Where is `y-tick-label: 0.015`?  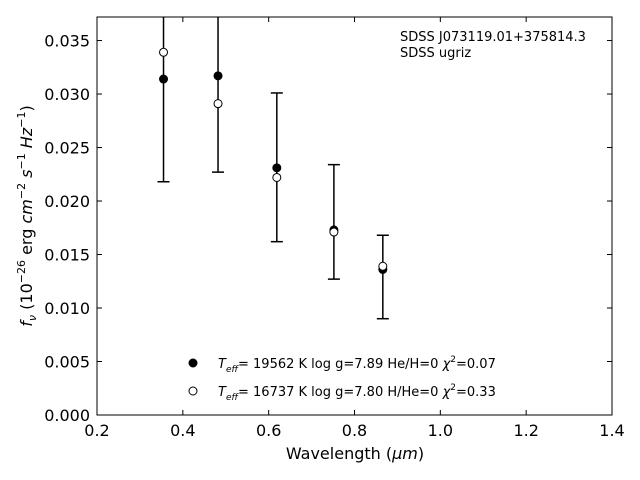
y-tick-label: 0.015 is located at coordinates (67, 255).